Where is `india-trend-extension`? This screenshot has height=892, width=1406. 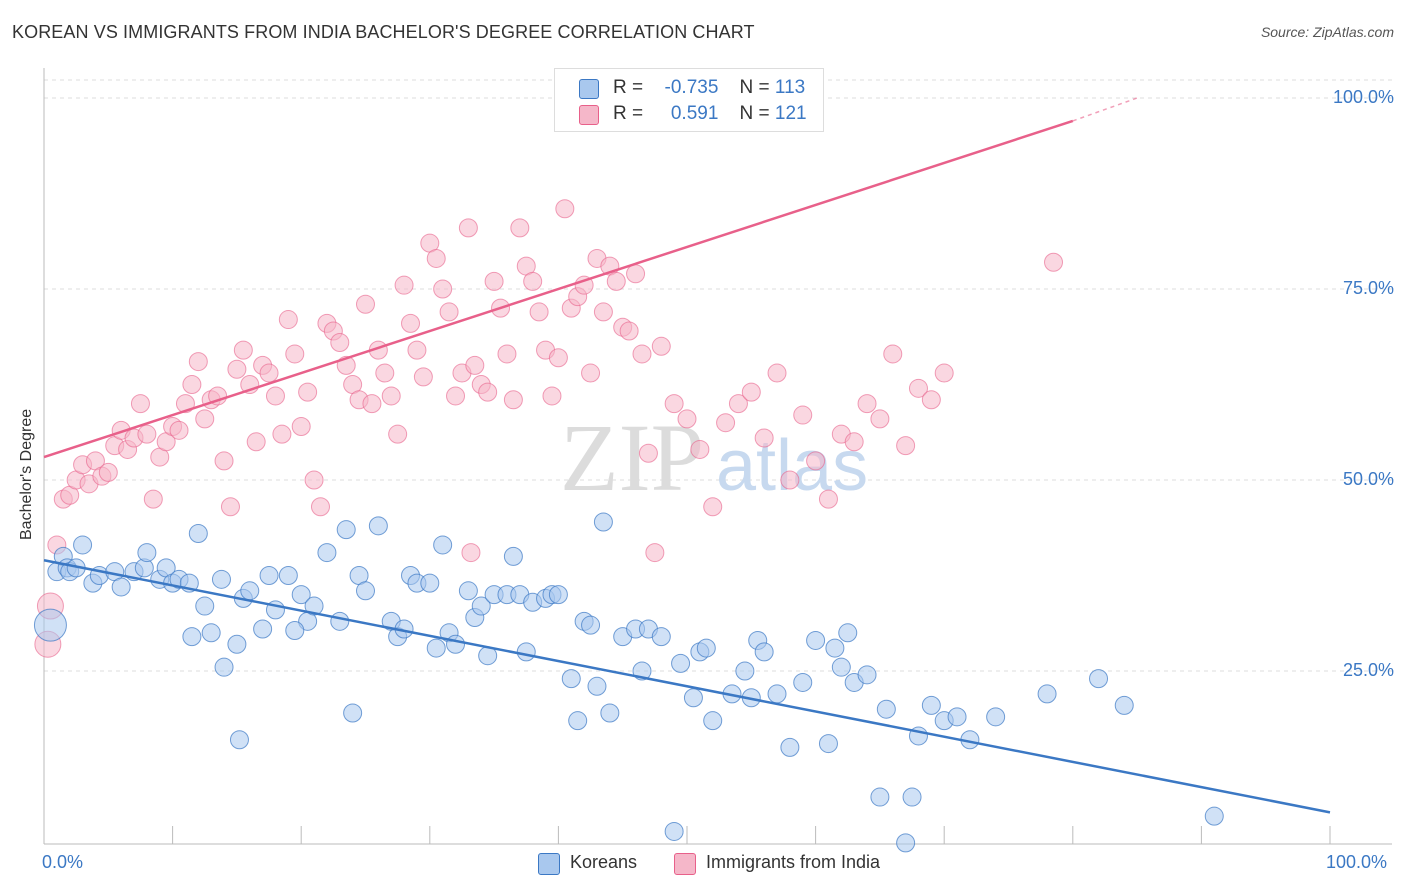
india-trend-extension is located at coordinates (1105, 109).